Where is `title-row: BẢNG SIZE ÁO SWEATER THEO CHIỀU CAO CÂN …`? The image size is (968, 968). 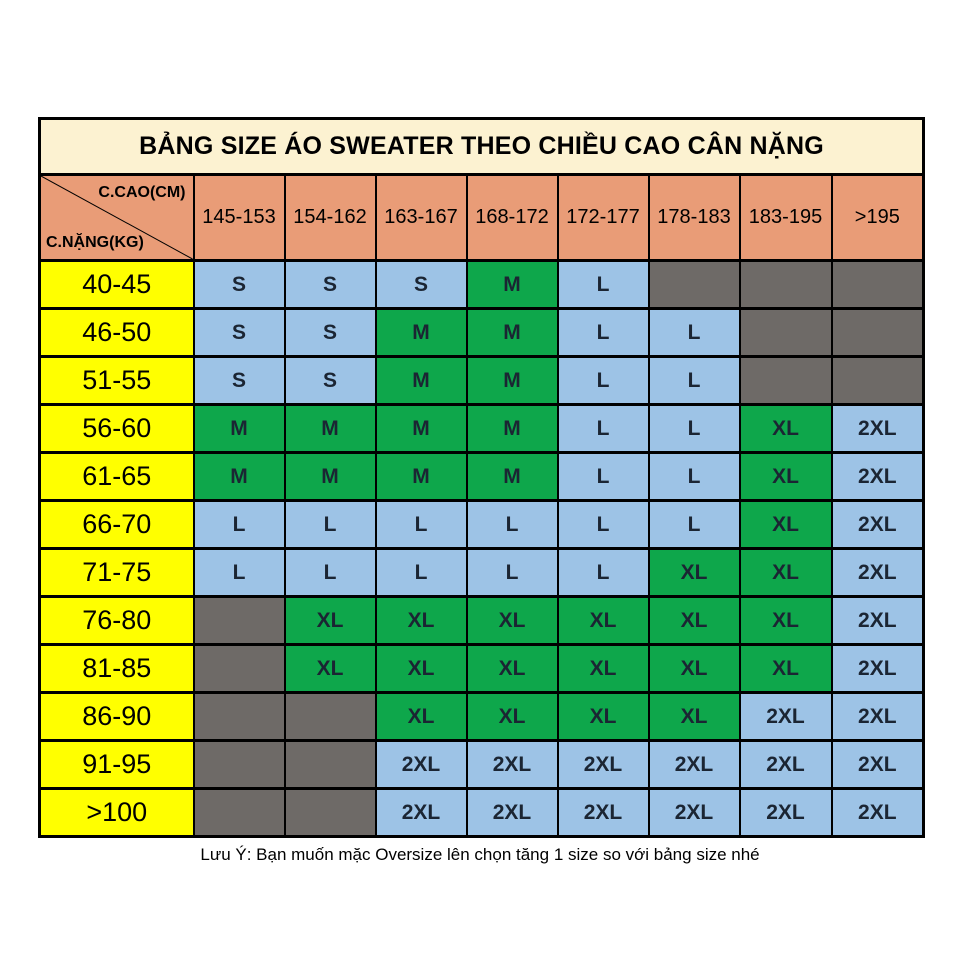
title-row: BẢNG SIZE ÁO SWEATER THEO CHIỀU CAO CÂN … is located at coordinates (481, 146).